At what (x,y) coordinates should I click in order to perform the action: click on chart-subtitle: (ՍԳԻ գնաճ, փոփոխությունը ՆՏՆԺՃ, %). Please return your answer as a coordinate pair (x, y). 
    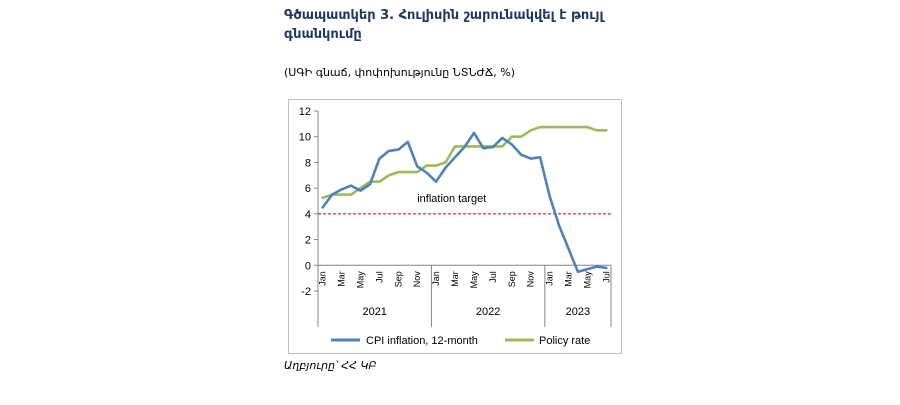
    Looking at the image, I should click on (400, 72).